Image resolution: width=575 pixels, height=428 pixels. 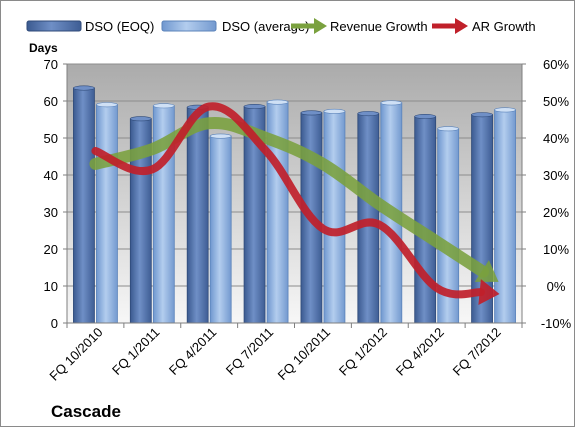 I want to click on right-tick-label: 50%, so click(x=556, y=101).